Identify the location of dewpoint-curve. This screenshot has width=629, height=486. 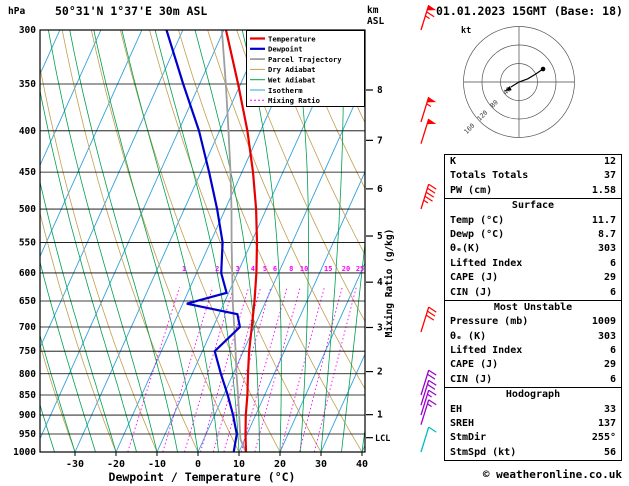
(203, 241).